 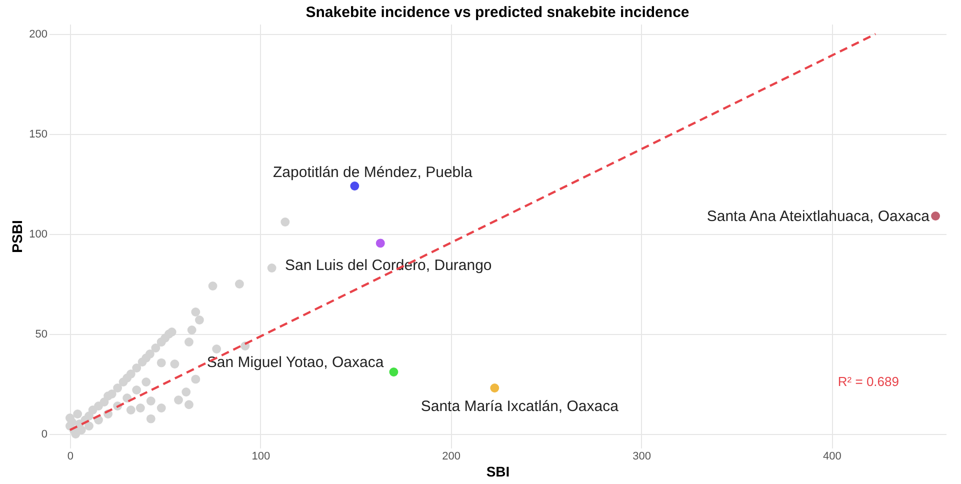 What do you see at coordinates (818, 216) in the screenshot?
I see `series-label: Santa Ana Ateixtlahuaca, Oaxaca` at bounding box center [818, 216].